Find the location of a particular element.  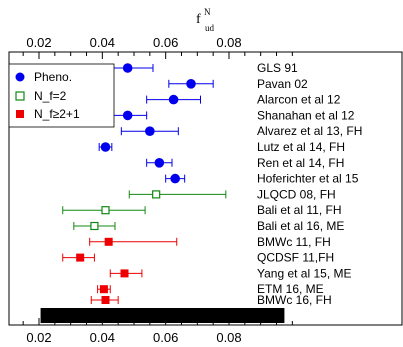

row-label: Pavan 02 is located at coordinates (282, 84).